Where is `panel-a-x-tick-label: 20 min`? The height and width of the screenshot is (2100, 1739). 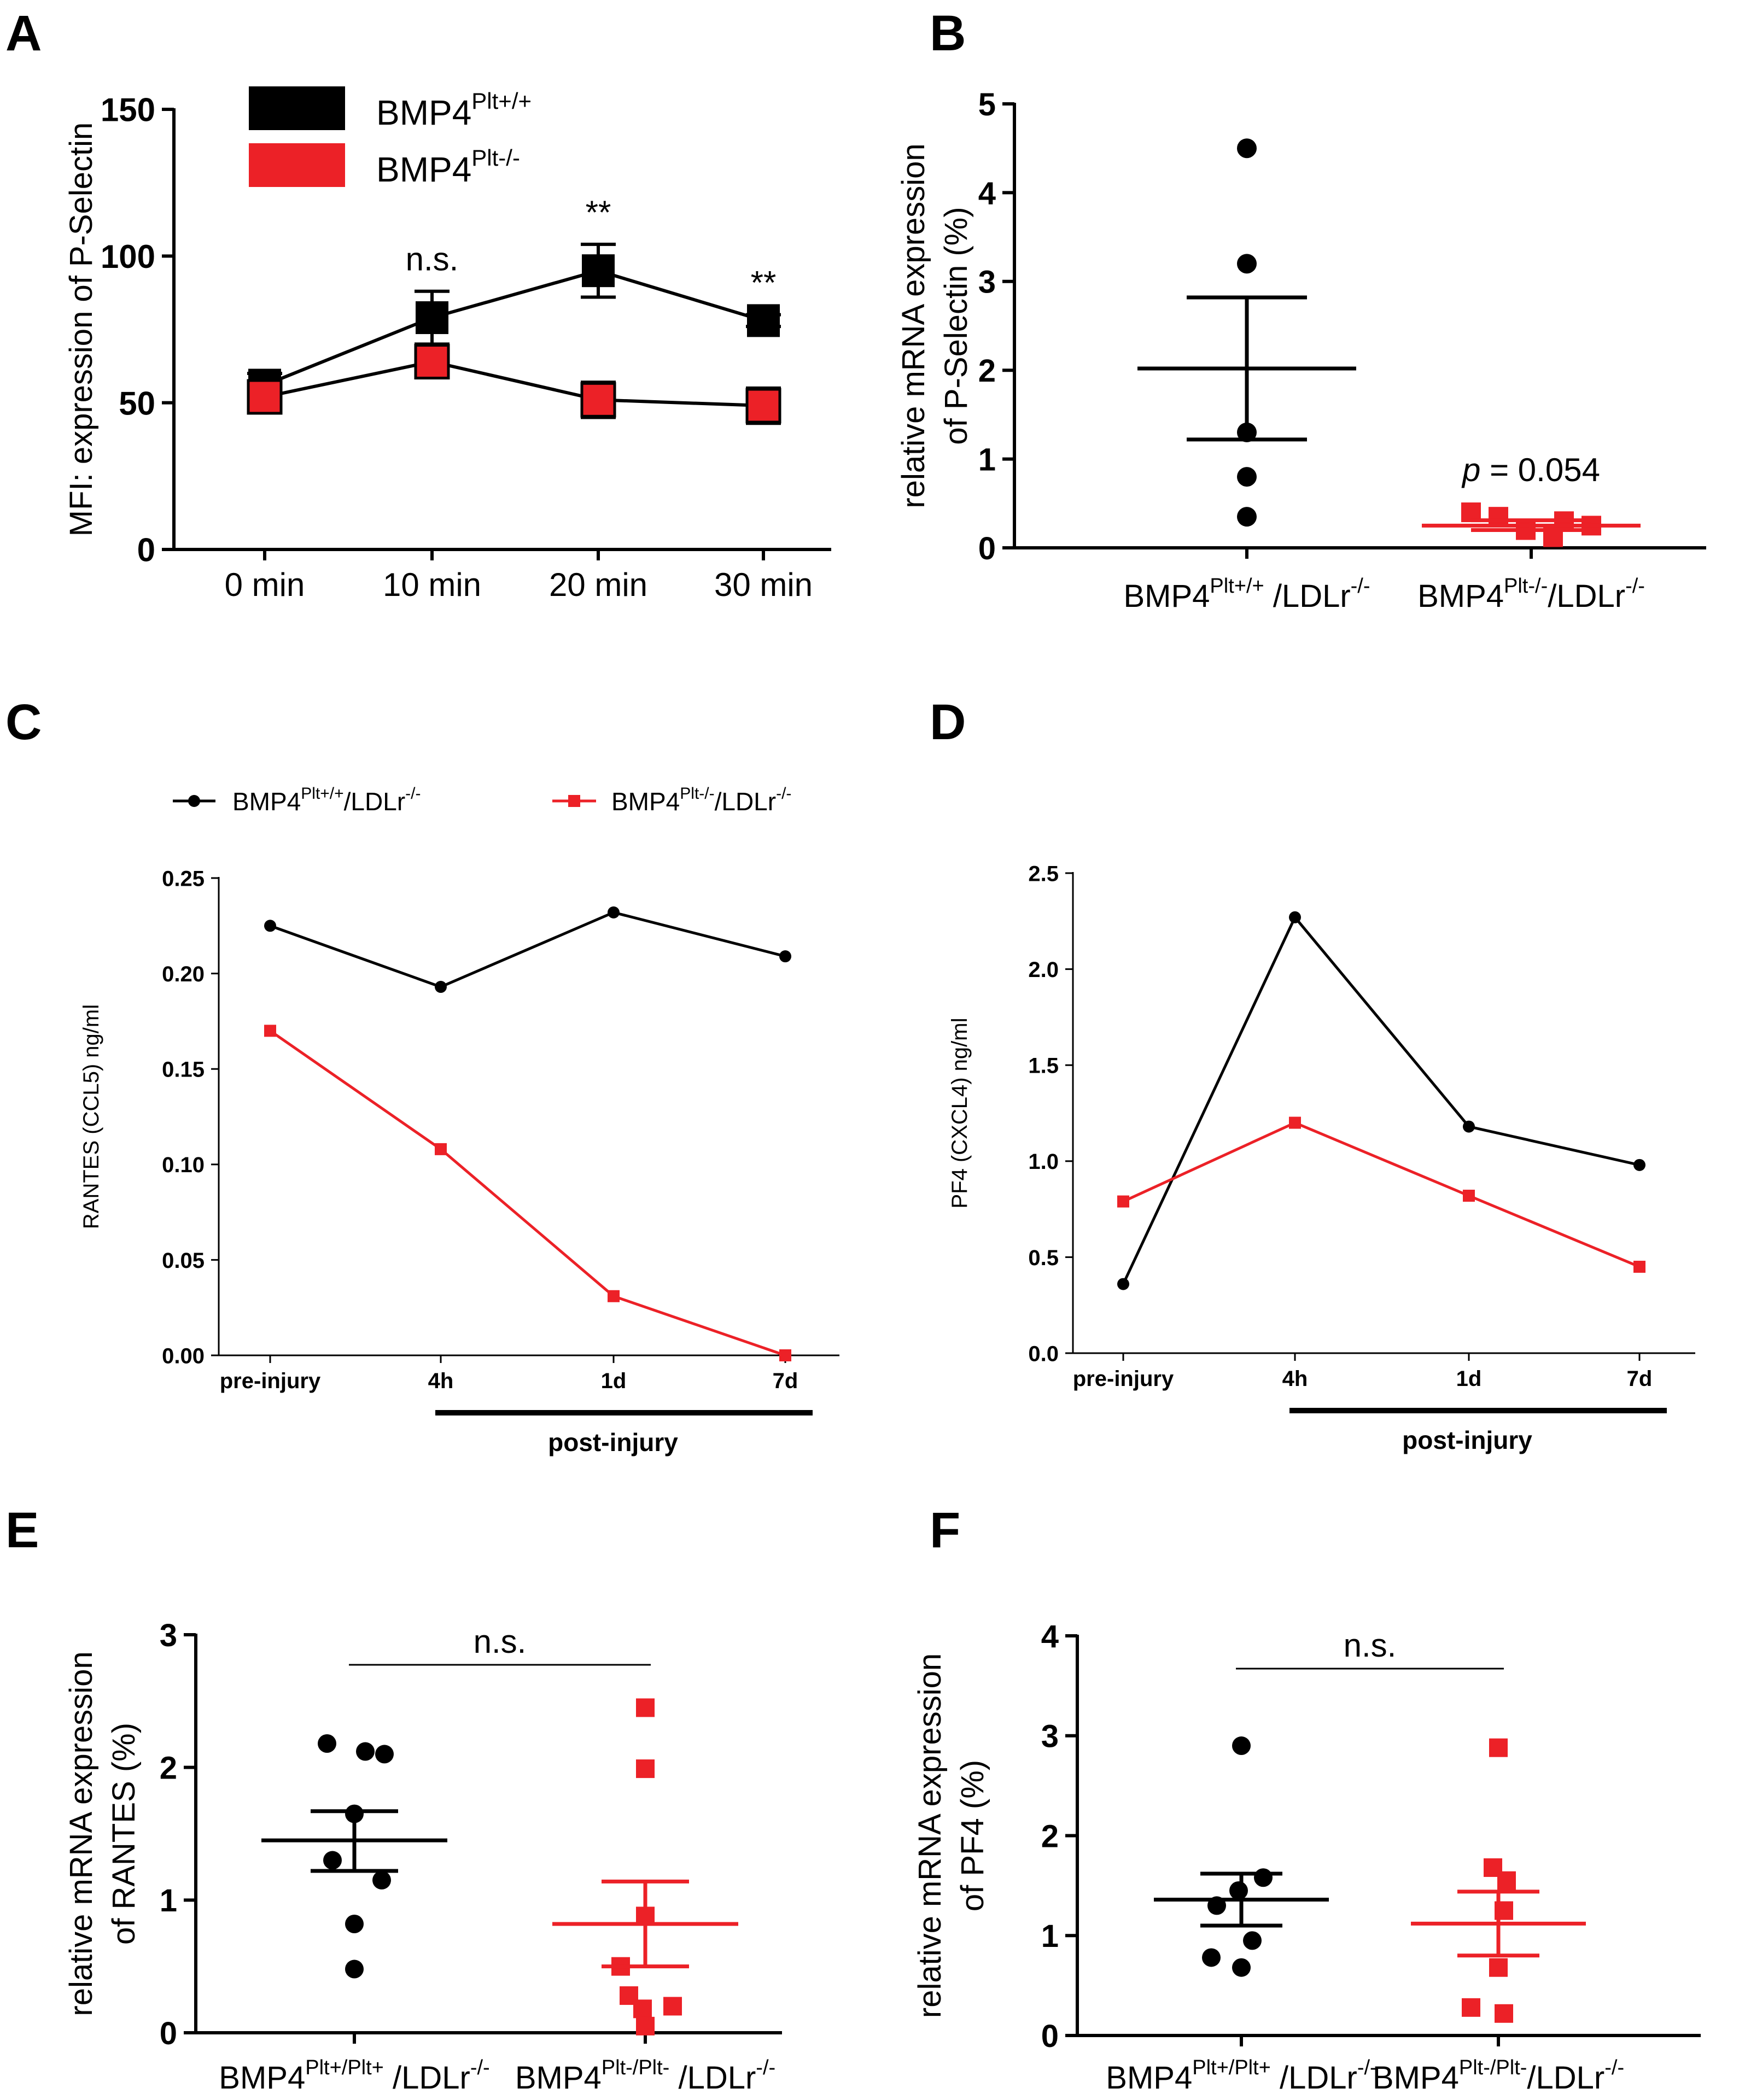
panel-a-x-tick-label: 20 min is located at coordinates (598, 584).